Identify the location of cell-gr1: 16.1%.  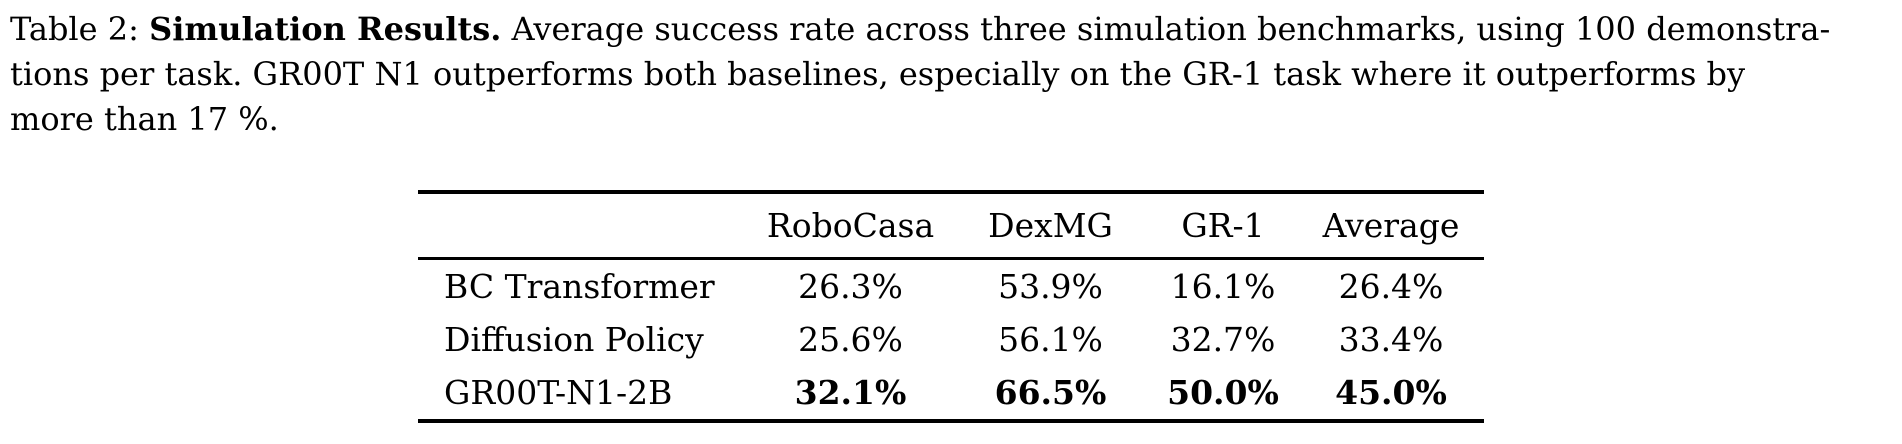
(1223, 286).